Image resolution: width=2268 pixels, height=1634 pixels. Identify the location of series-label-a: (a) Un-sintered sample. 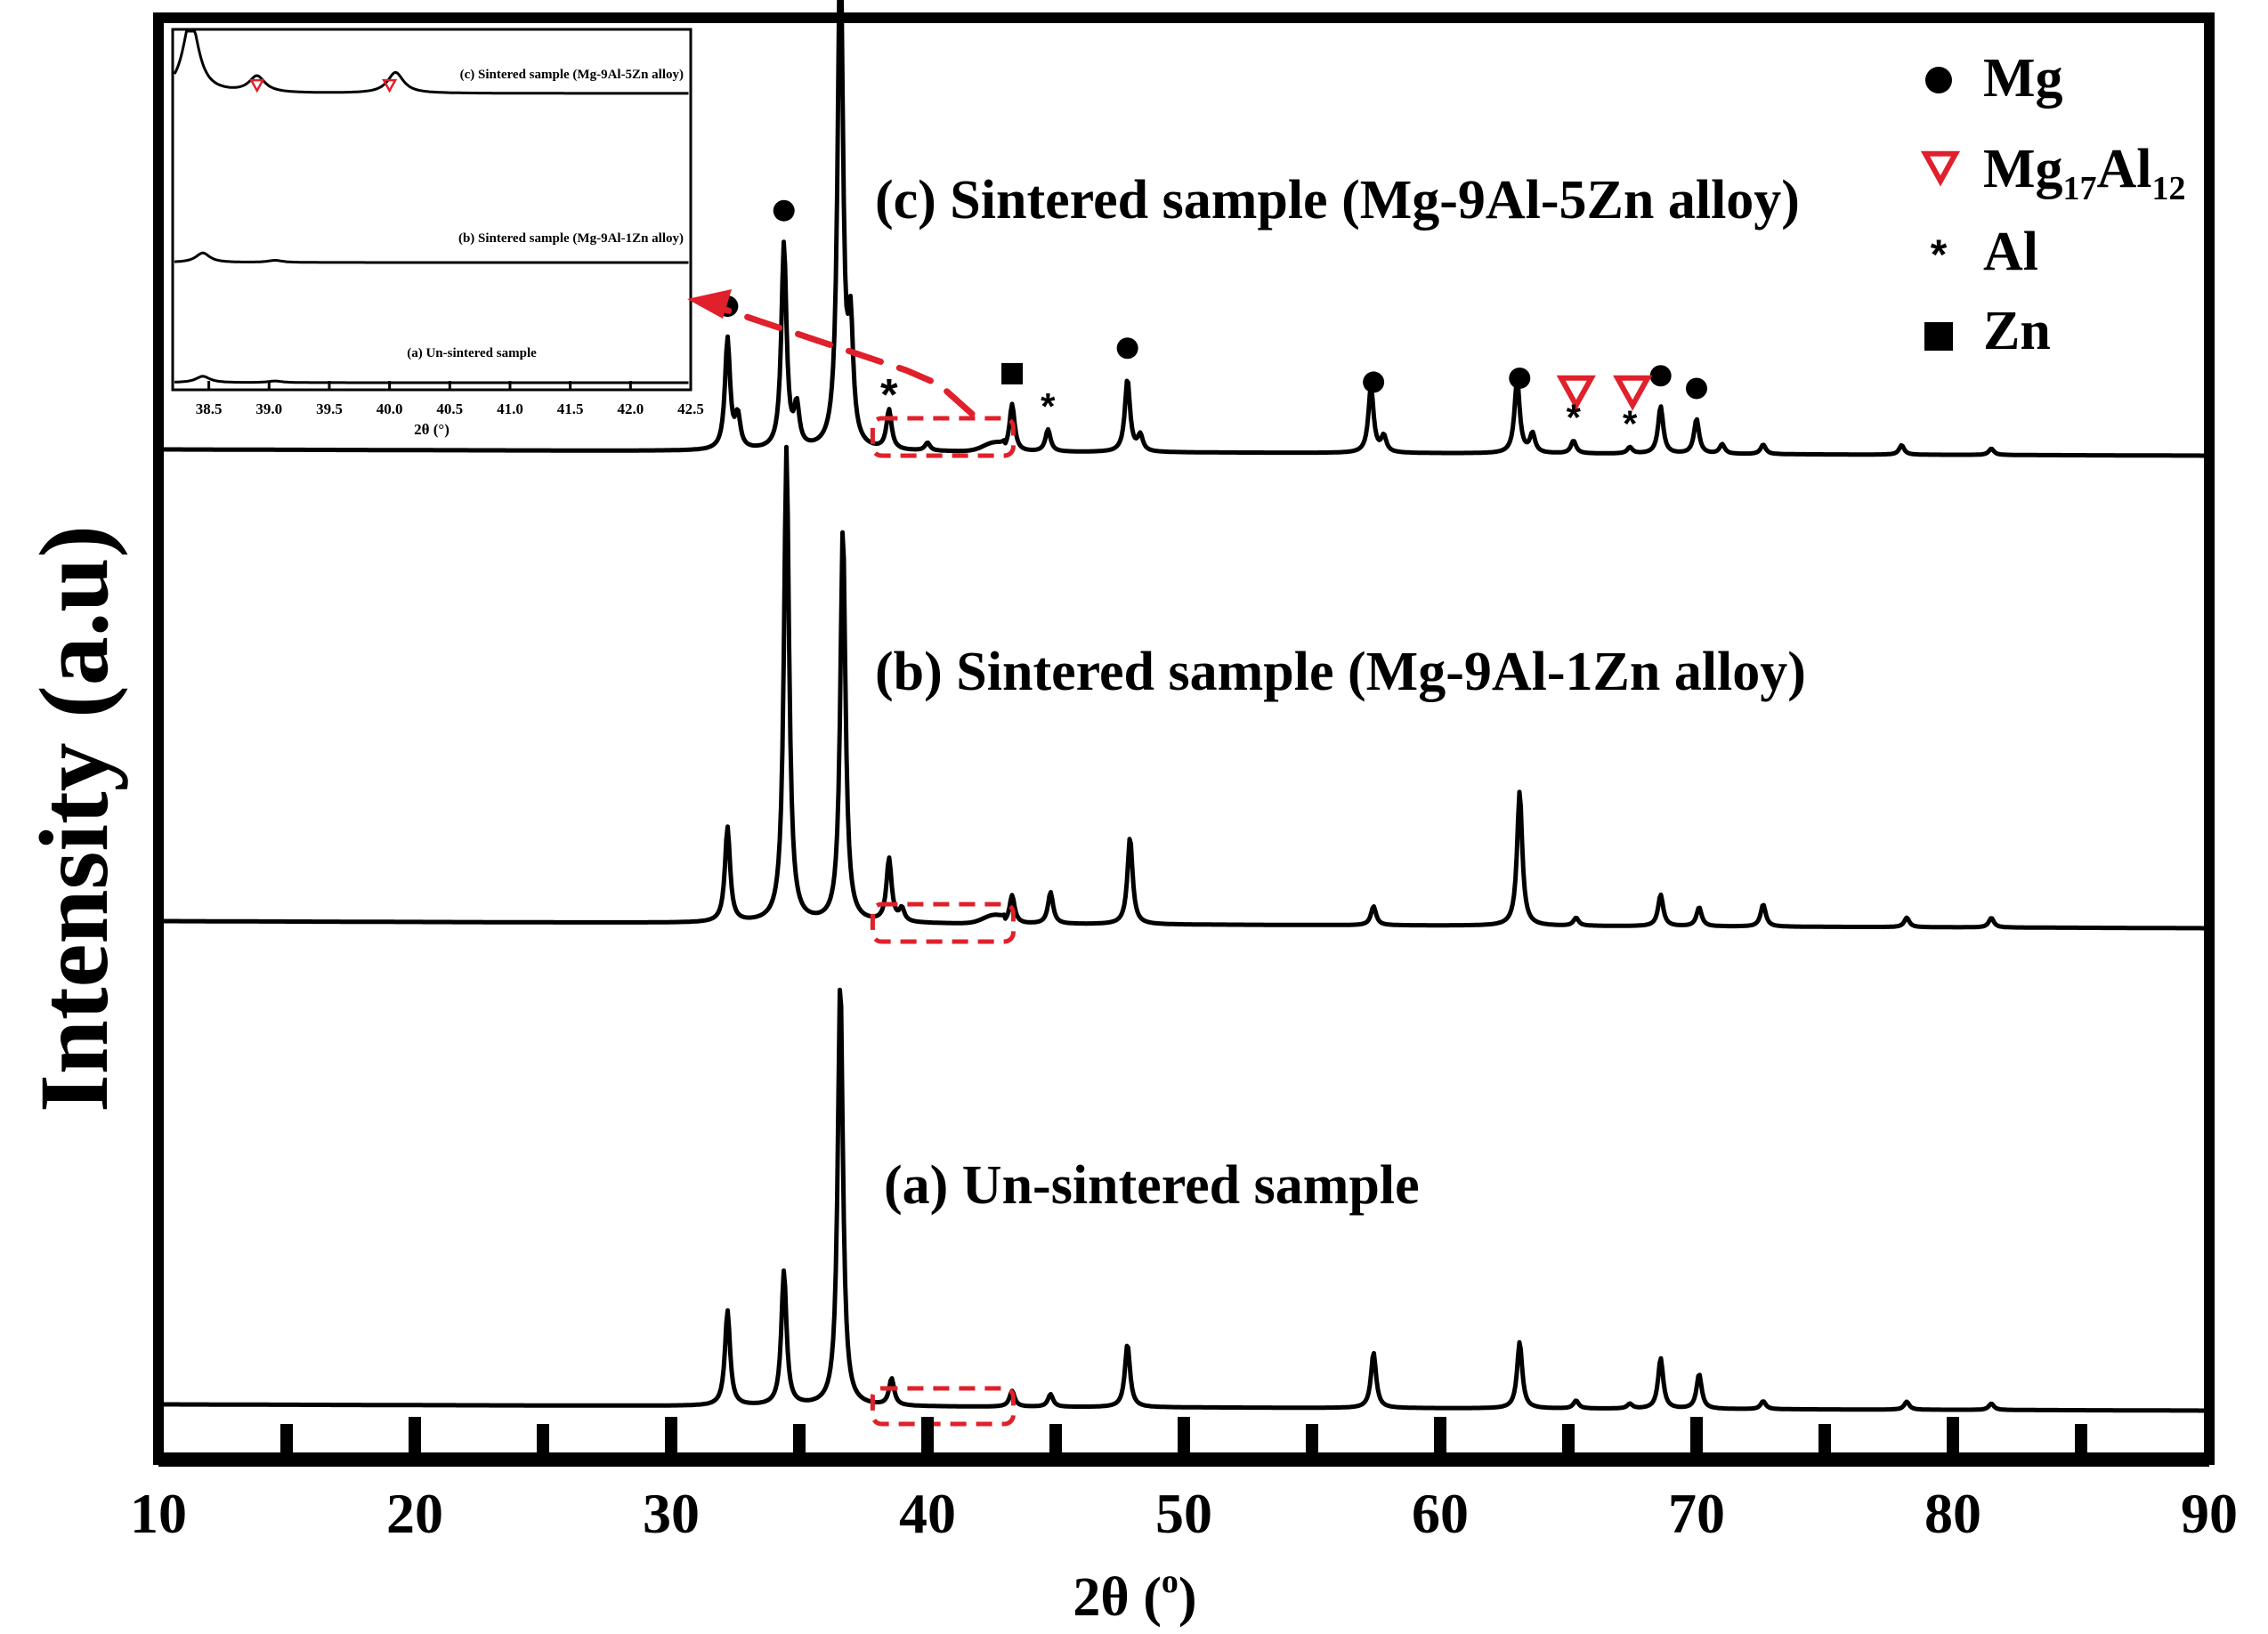
(1152, 1185).